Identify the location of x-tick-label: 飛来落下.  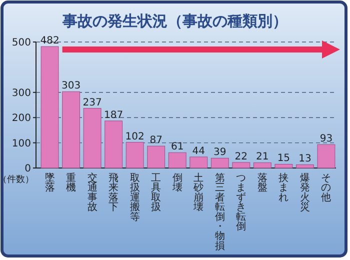
(113, 193).